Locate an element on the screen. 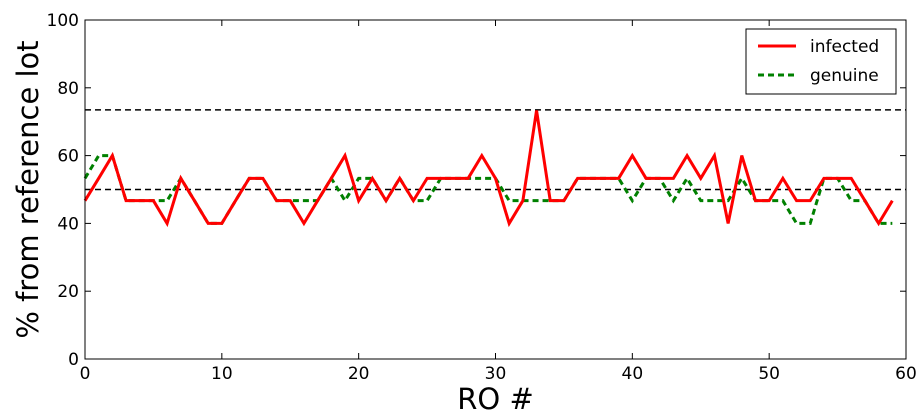 The height and width of the screenshot is (414, 921). x-axis-label: RO # is located at coordinates (495, 398).